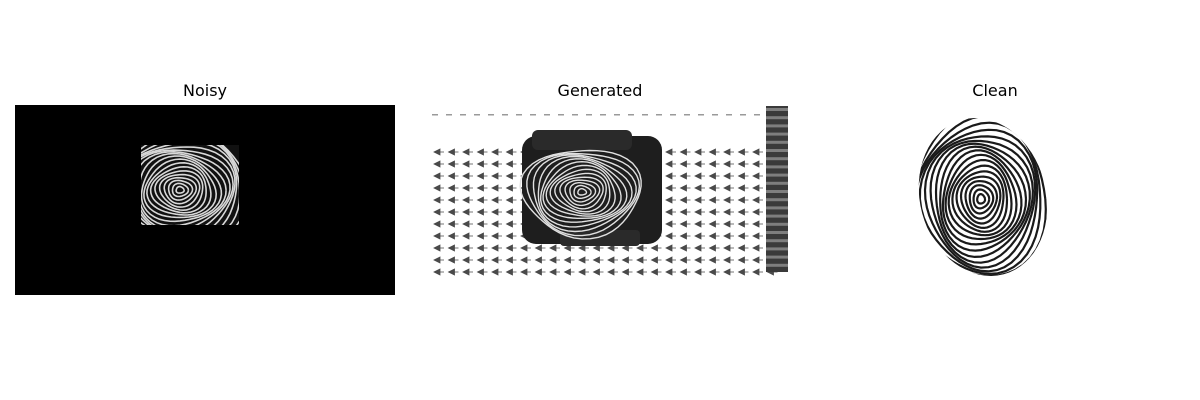 This screenshot has height=400, width=1200. What do you see at coordinates (990, 200) in the screenshot?
I see `clean-image` at bounding box center [990, 200].